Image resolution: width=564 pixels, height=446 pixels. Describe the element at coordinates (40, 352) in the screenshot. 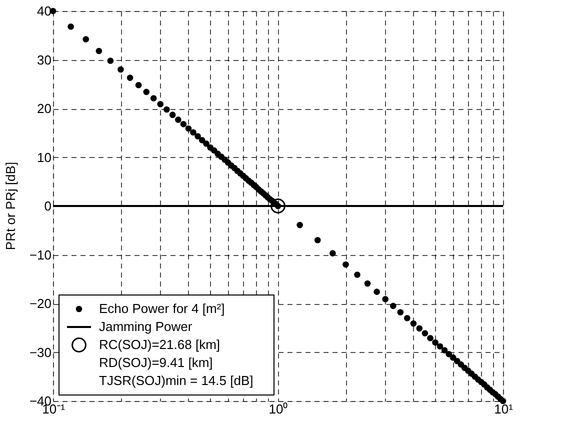

I see `y-tick-label: −30` at that location.